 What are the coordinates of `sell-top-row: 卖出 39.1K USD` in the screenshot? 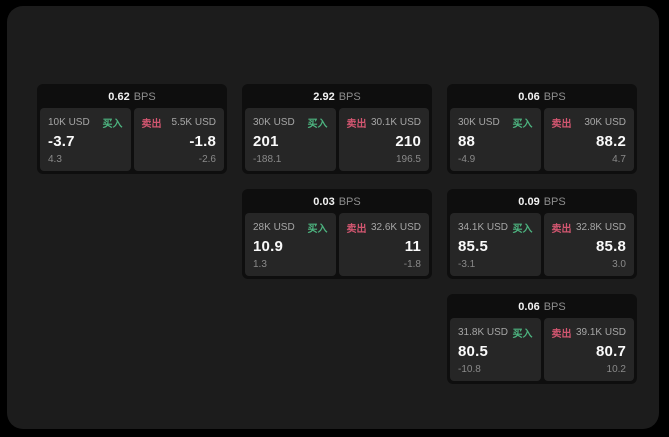 It's located at (589, 332).